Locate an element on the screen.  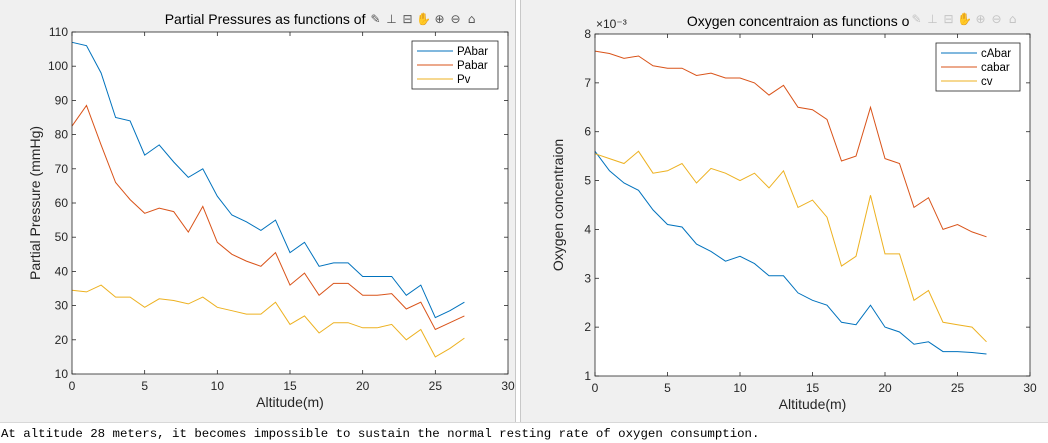
y-tick-label: 3 is located at coordinates (587, 278).